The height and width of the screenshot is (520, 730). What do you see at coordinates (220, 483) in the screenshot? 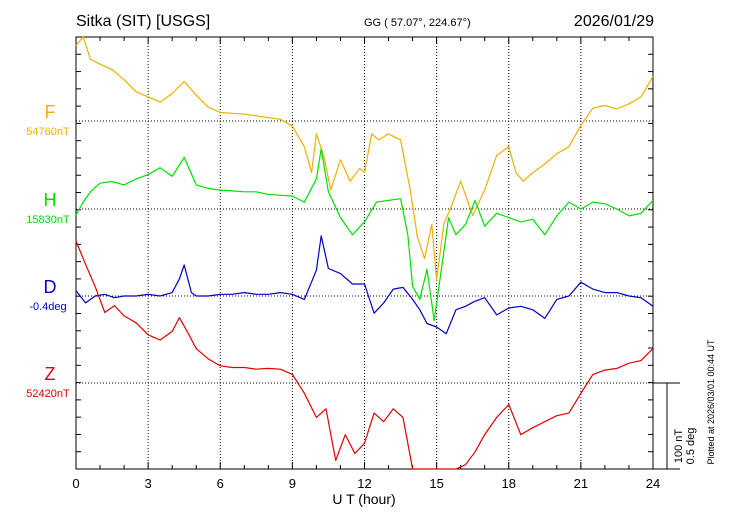
I see `x-tick-label: 6` at bounding box center [220, 483].